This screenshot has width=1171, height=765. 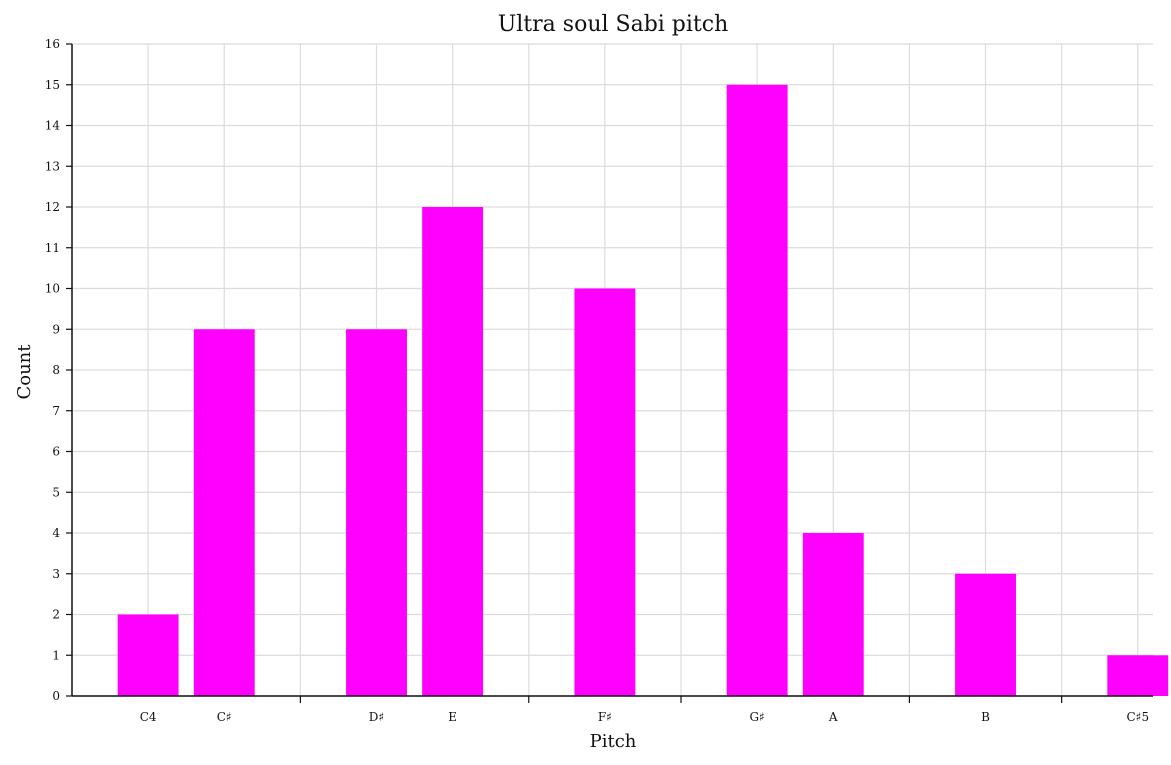 What do you see at coordinates (56, 574) in the screenshot?
I see `y-tick-label: 3` at bounding box center [56, 574].